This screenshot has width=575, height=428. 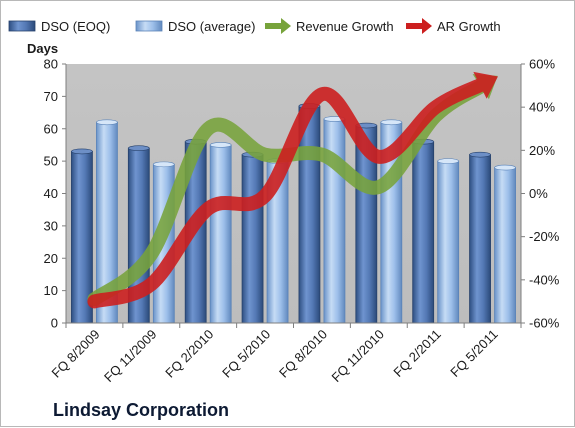 What do you see at coordinates (345, 26) in the screenshot?
I see `legend-label: Revenue Growth` at bounding box center [345, 26].